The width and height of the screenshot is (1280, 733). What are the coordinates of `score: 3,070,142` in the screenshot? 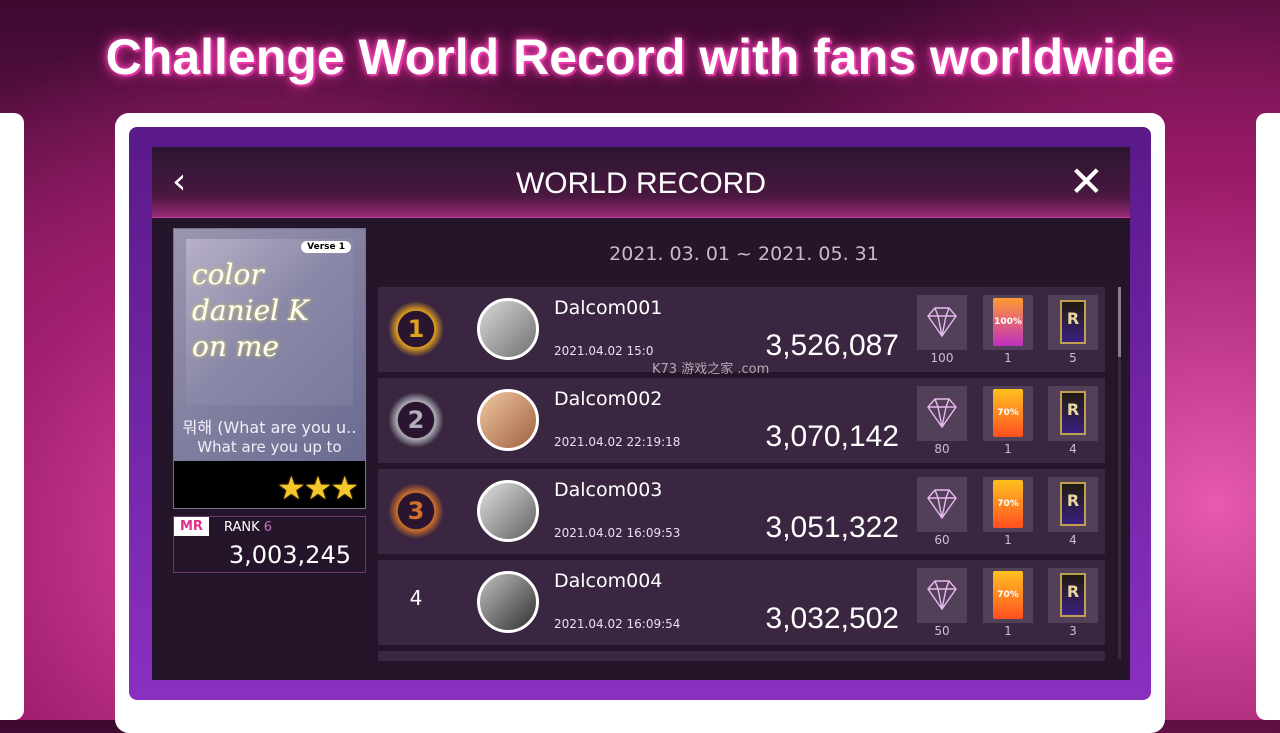 It's located at (832, 436).